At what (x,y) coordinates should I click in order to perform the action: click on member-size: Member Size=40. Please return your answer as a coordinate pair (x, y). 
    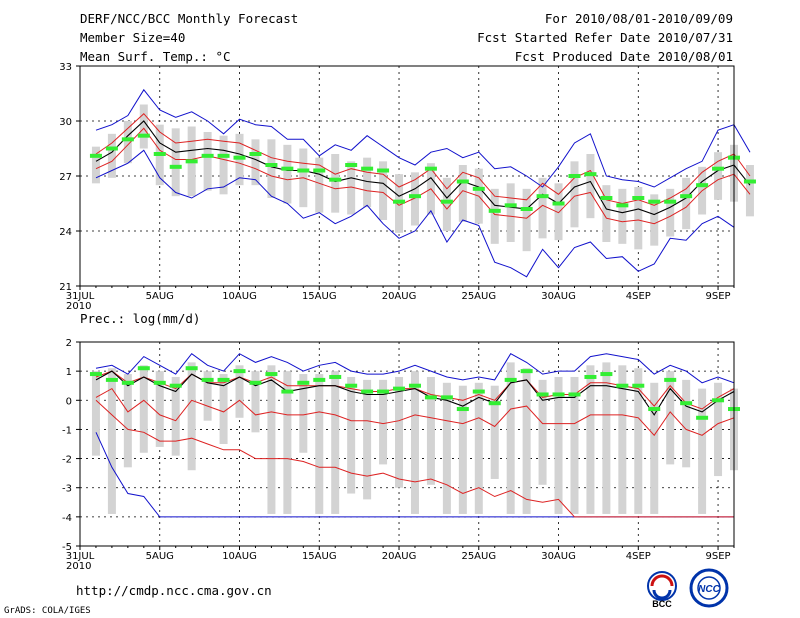
    Looking at the image, I should click on (133, 37).